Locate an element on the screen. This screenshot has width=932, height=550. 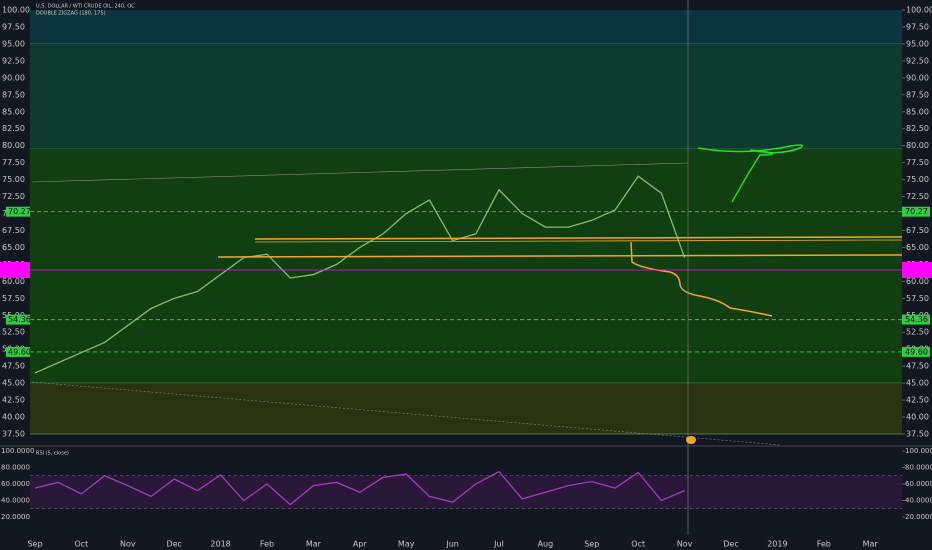
chart-subtitle: DOUBLE ZIGZAG (180, 175) is located at coordinates (71, 14).